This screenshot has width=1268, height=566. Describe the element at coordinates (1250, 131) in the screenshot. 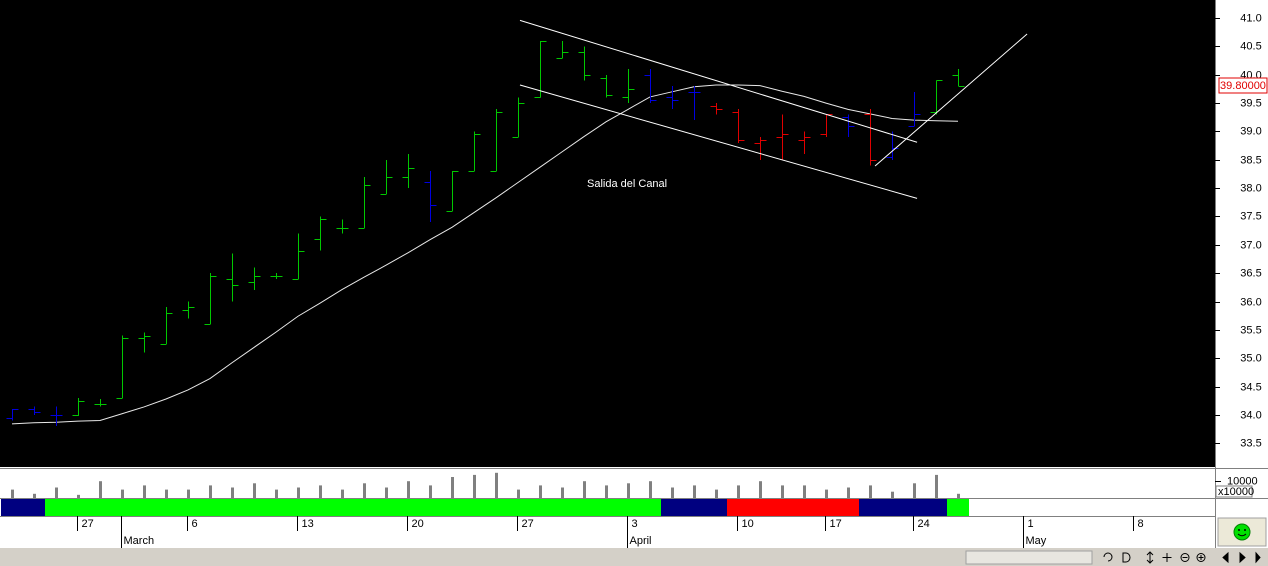

I see `y-tick-label: 39.0` at that location.